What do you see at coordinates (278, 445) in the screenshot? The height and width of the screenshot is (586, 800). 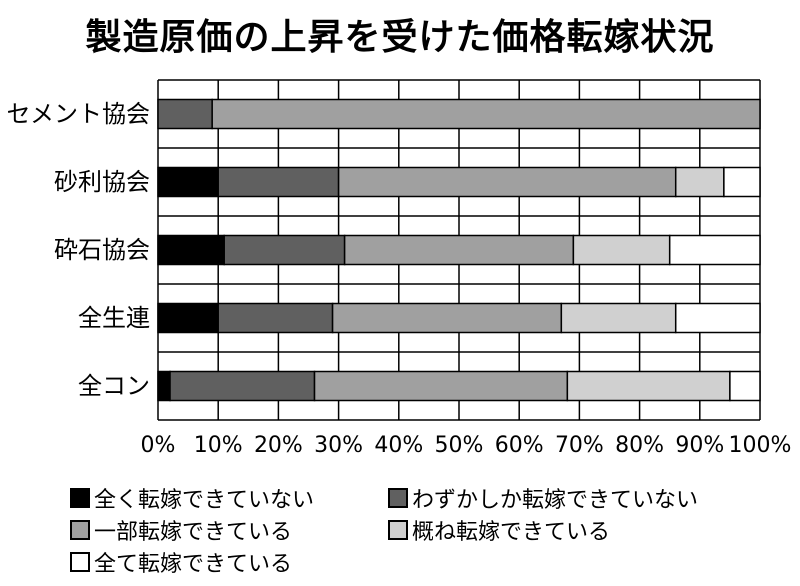 I see `x-tick-label: 20%` at bounding box center [278, 445].